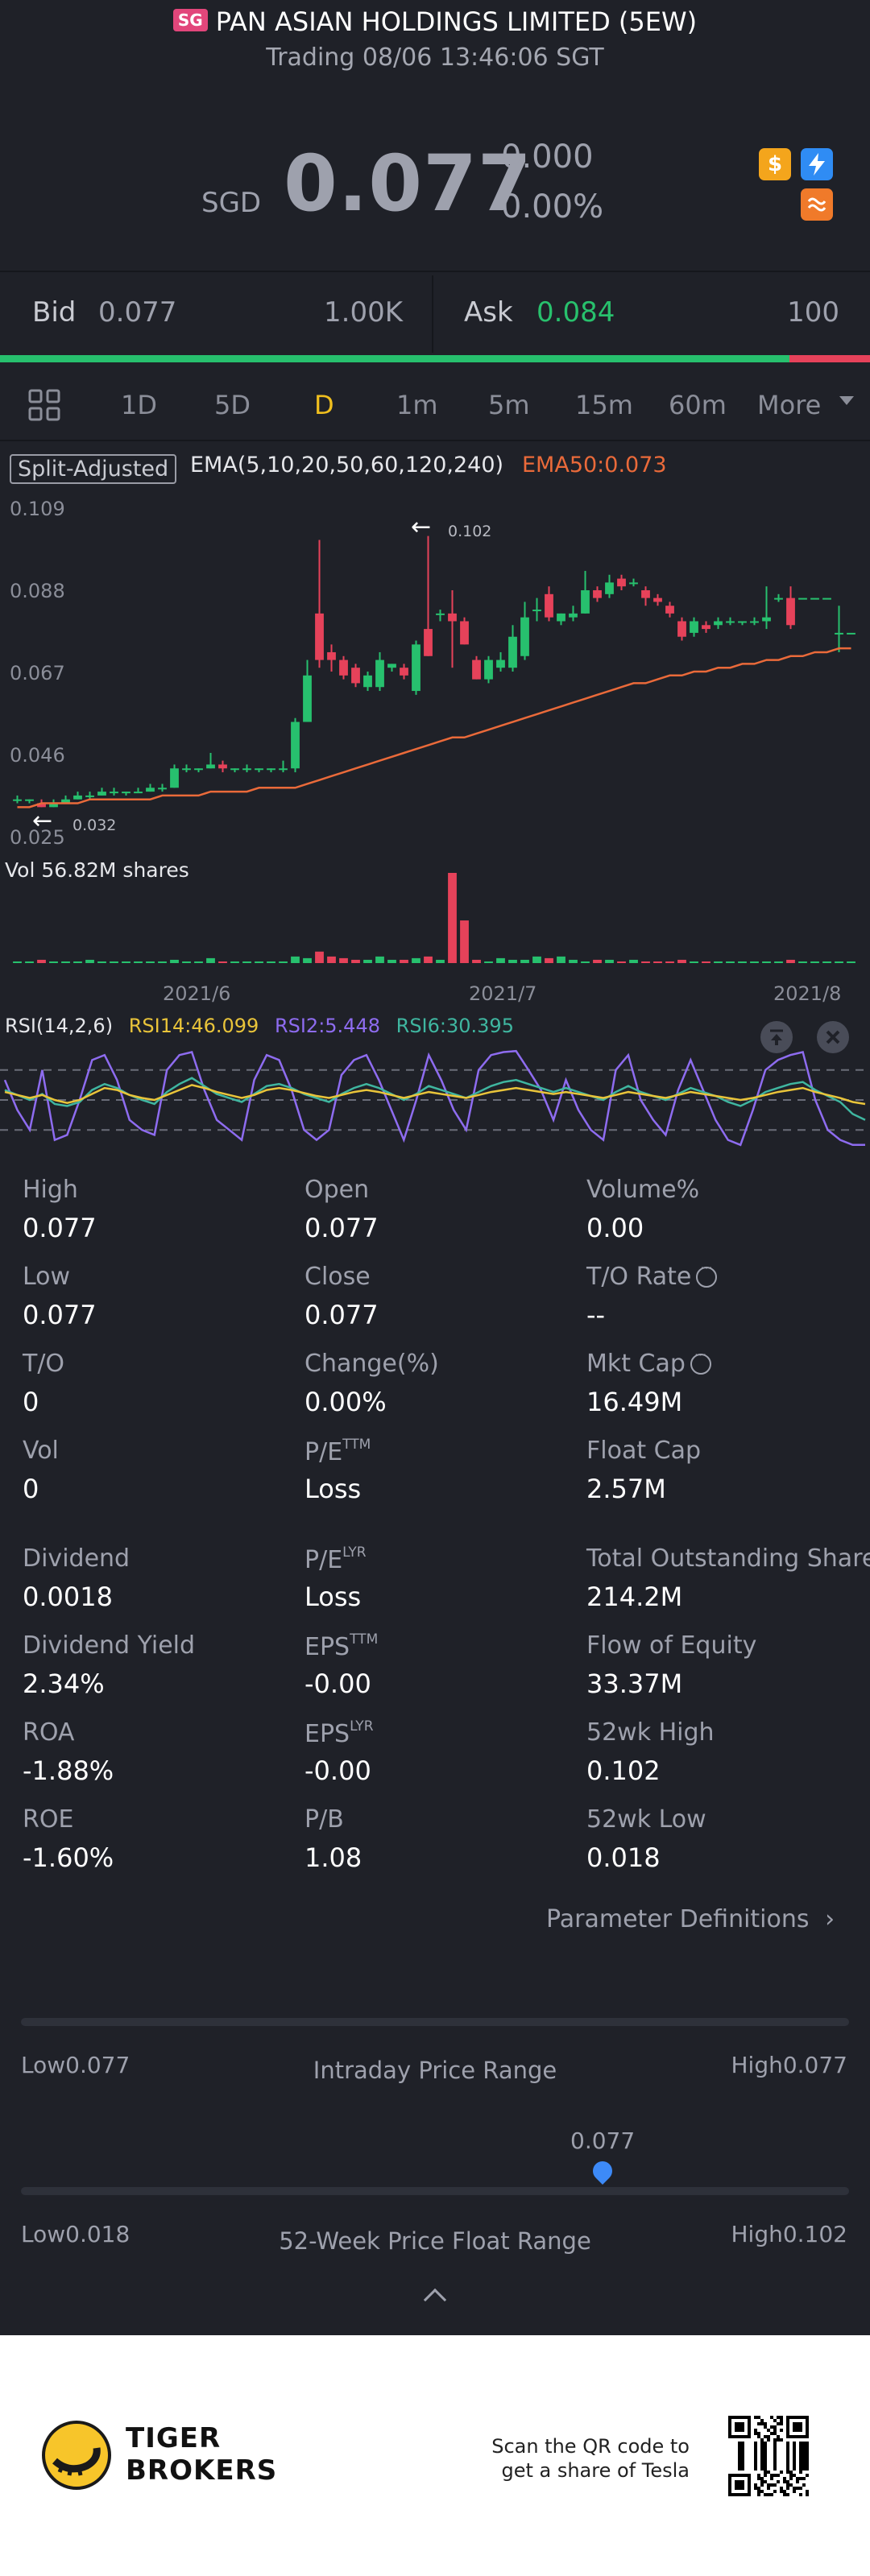  Describe the element at coordinates (671, 1646) in the screenshot. I see `stat-label: Flow of Equity` at that location.